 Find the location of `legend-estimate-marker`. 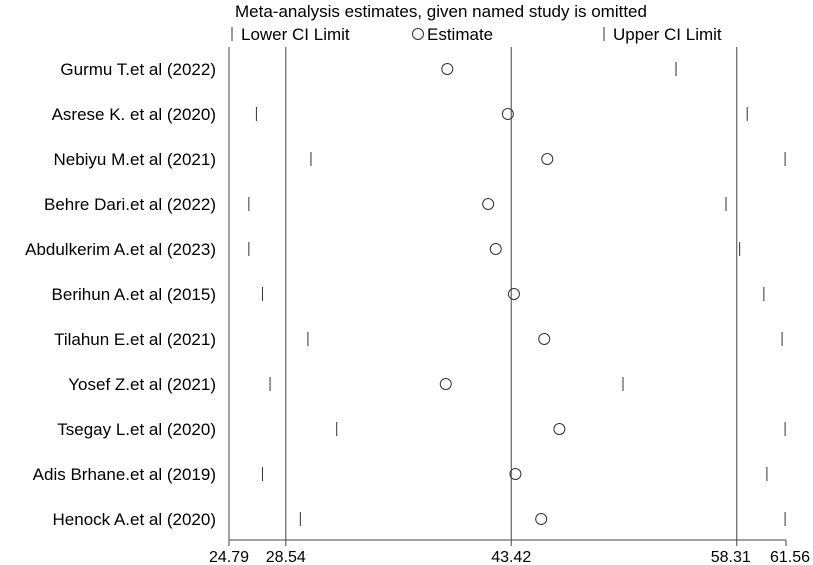

legend-estimate-marker is located at coordinates (418, 34).